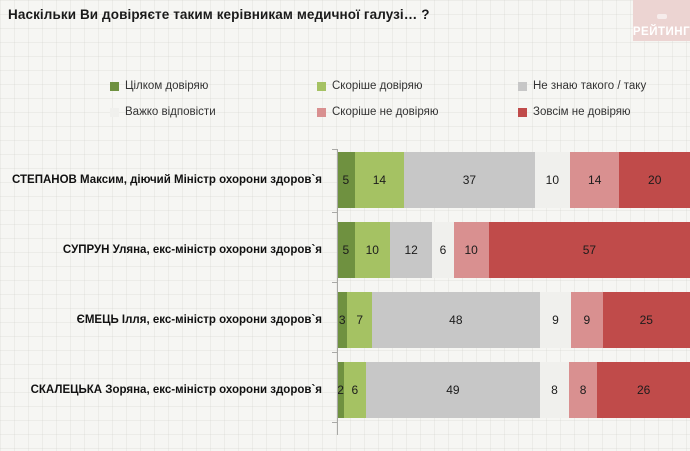 The image size is (690, 451). What do you see at coordinates (643, 390) in the screenshot?
I see `bar-segment: 26` at bounding box center [643, 390].